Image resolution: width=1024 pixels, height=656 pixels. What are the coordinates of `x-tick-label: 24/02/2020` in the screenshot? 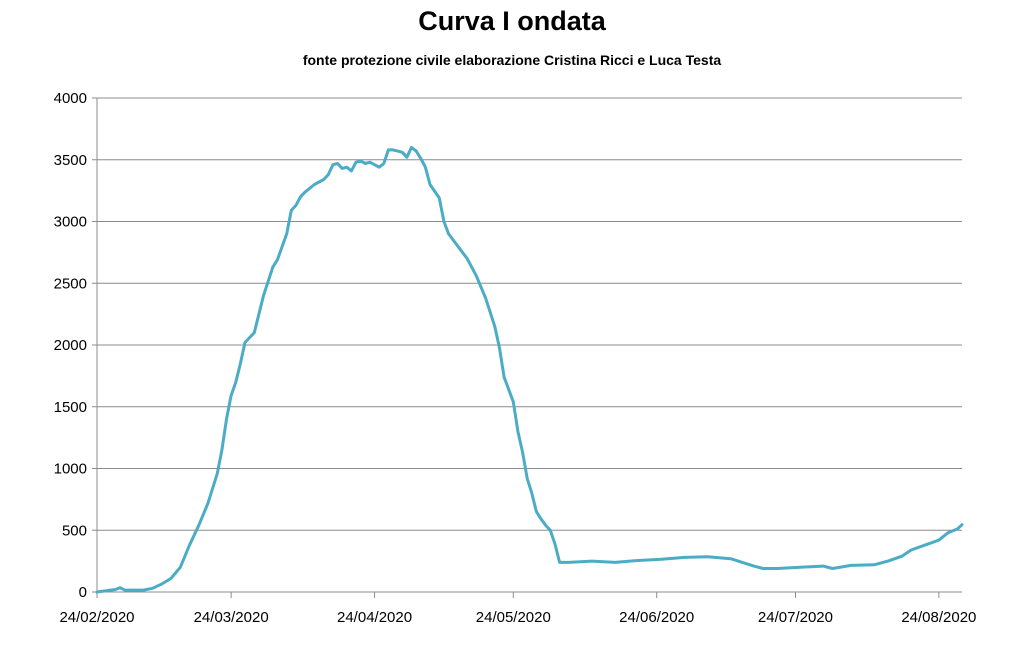 It's located at (96, 617).